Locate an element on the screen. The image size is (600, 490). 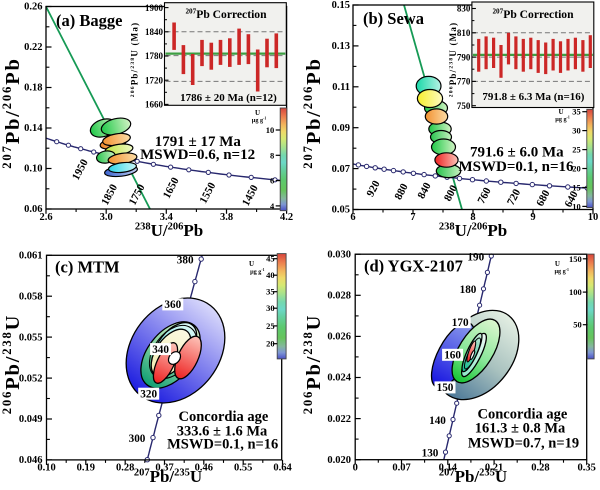
svg-text: (a) Bagge is located at coordinates (89, 20).